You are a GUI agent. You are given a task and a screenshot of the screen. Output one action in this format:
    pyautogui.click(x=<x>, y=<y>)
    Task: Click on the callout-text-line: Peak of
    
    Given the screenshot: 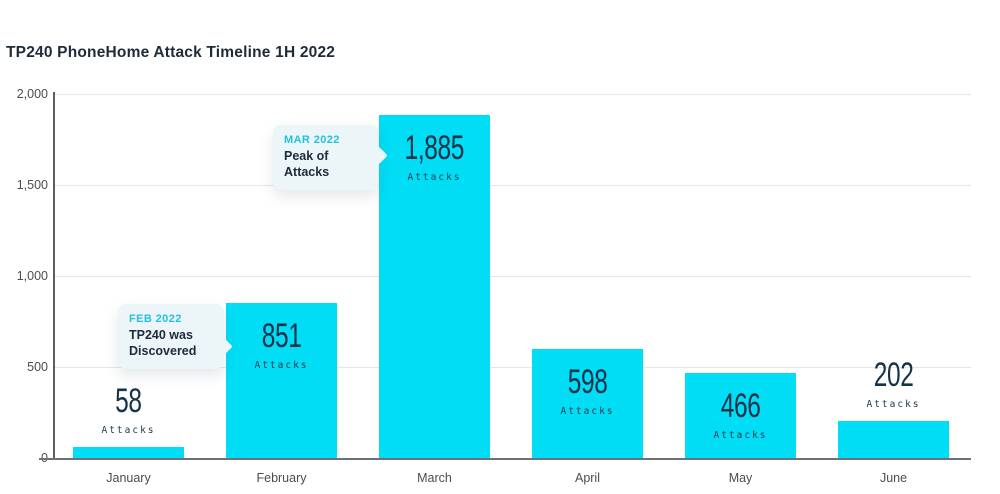 What is the action you would take?
    pyautogui.click(x=306, y=156)
    